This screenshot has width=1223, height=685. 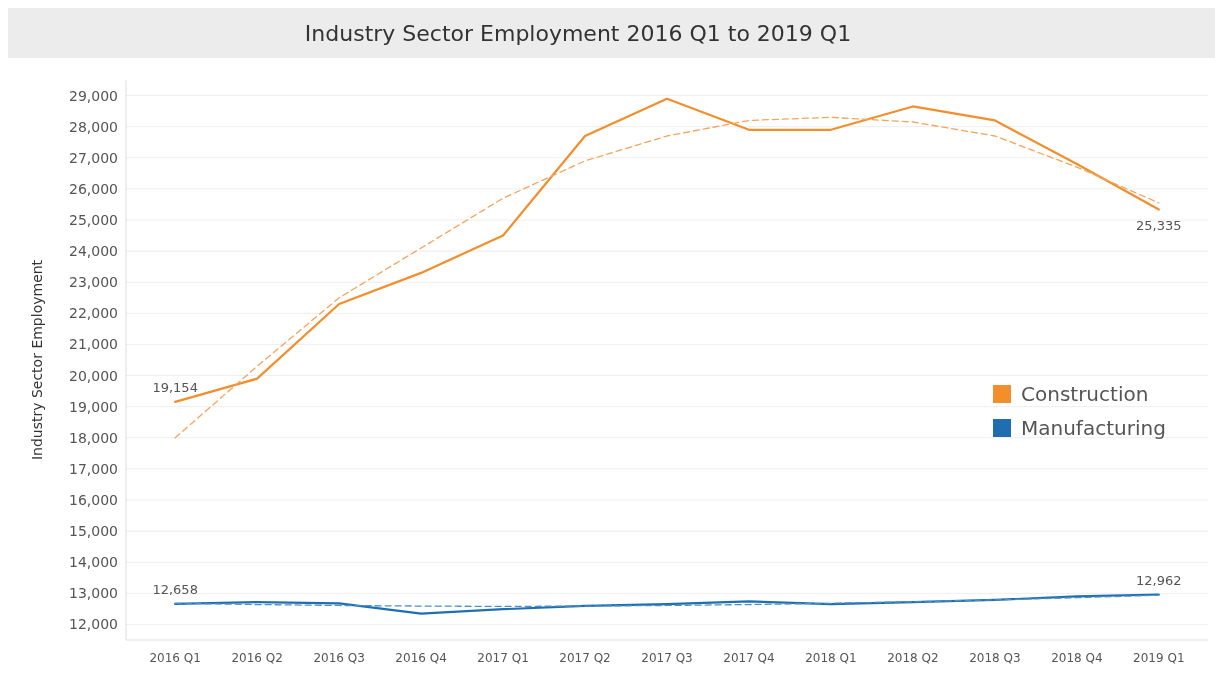 What do you see at coordinates (93, 531) in the screenshot?
I see `y-tick-label: 15,000` at bounding box center [93, 531].